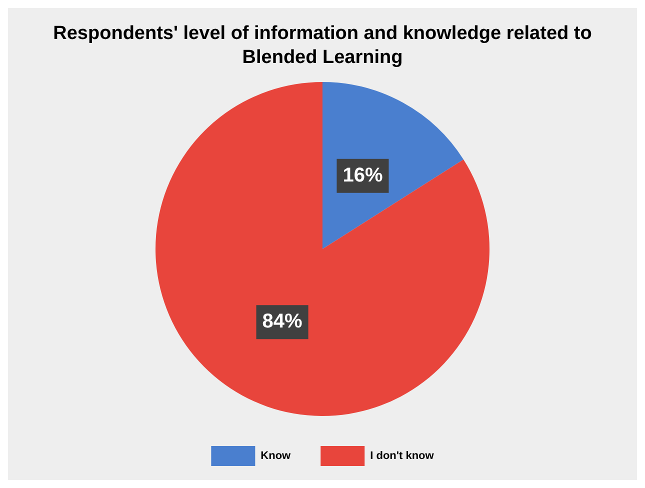 This screenshot has width=645, height=488. Describe the element at coordinates (282, 321) in the screenshot. I see `data-label: 84%` at that location.